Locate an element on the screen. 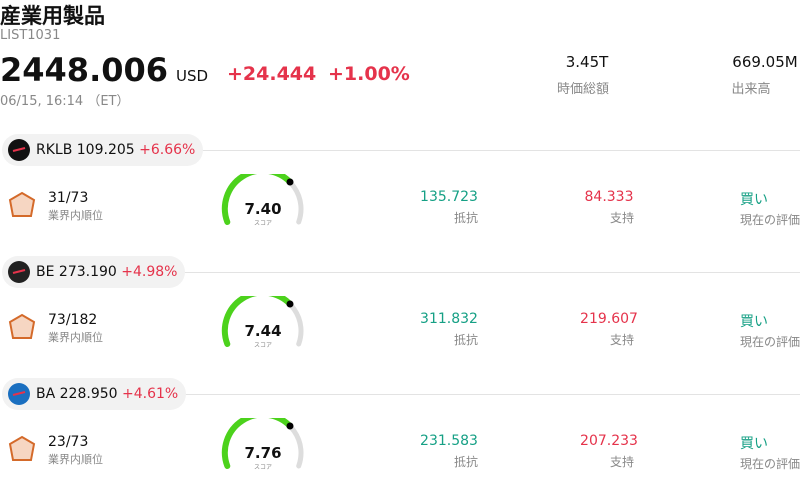 This screenshot has width=800, height=488. stock-change: +4.98% is located at coordinates (149, 272).